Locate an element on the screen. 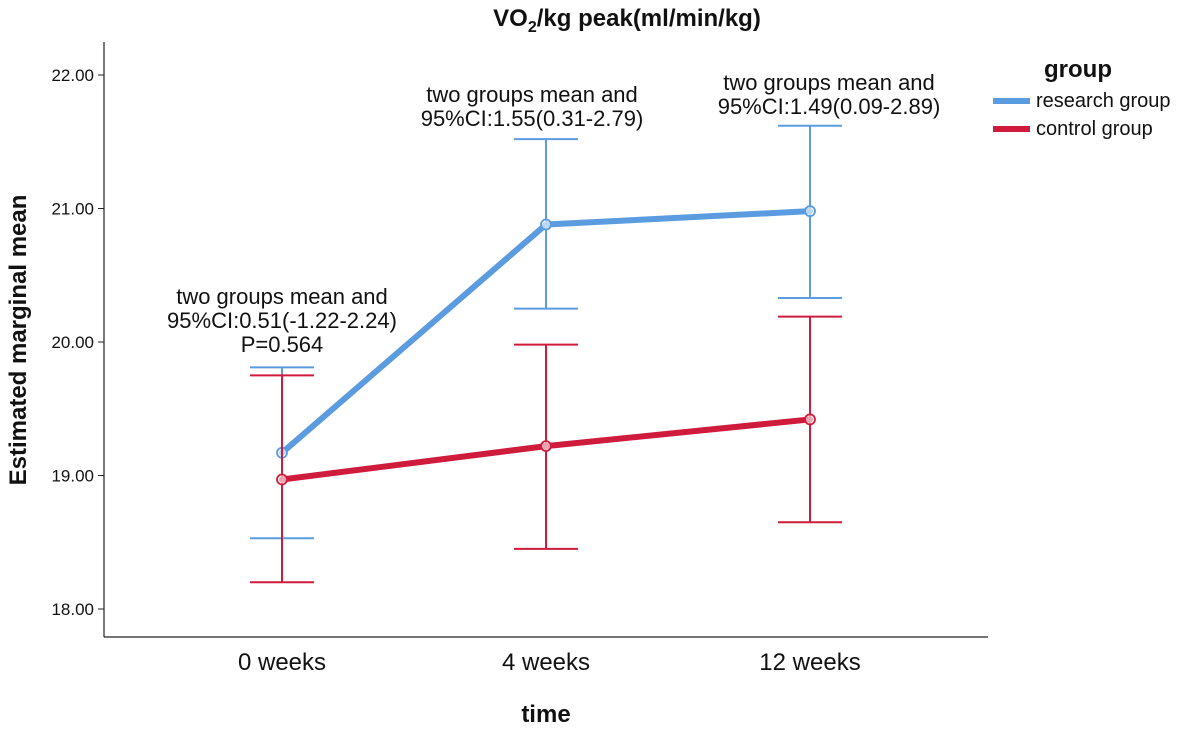 Image resolution: width=1181 pixels, height=730 pixels. annotation: two groups mean and 95%CI:1.49(0.09-2.89) is located at coordinates (829, 94).